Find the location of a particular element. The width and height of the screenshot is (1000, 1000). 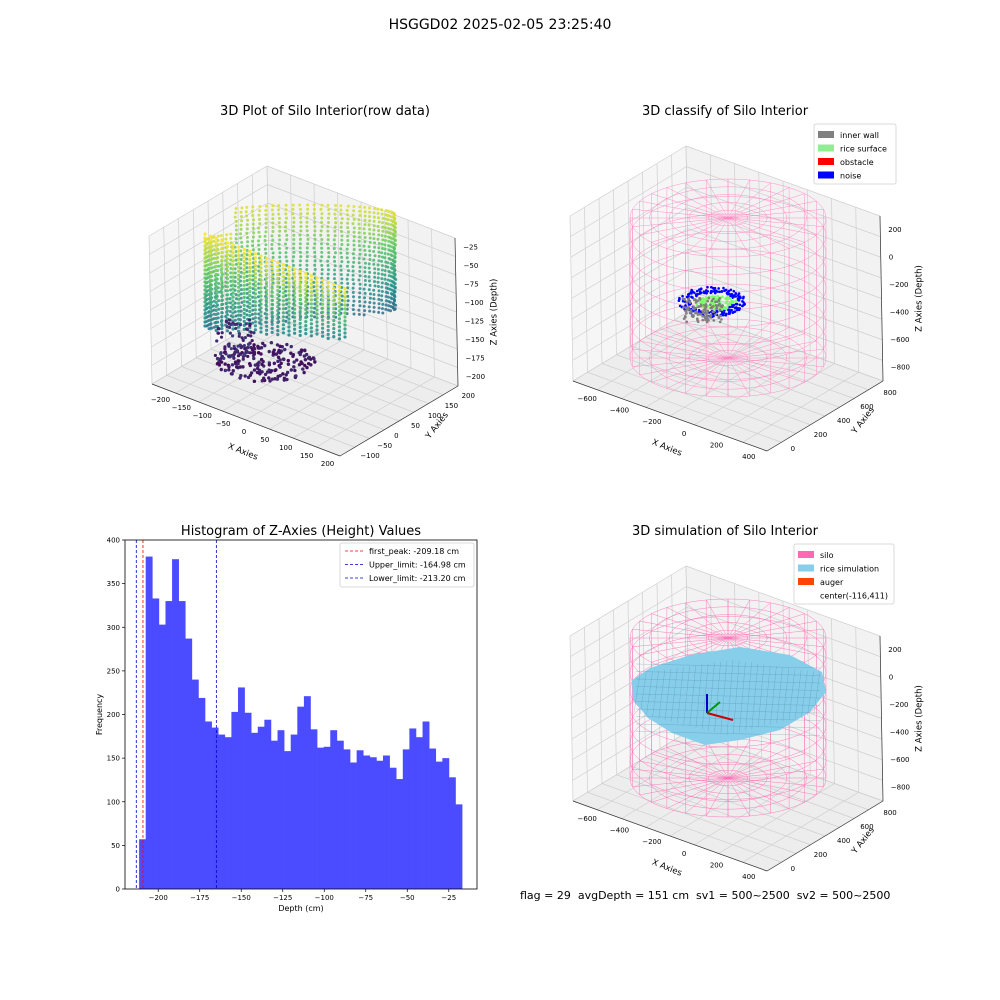

p2-ytick-label: 800 is located at coordinates (889, 393).